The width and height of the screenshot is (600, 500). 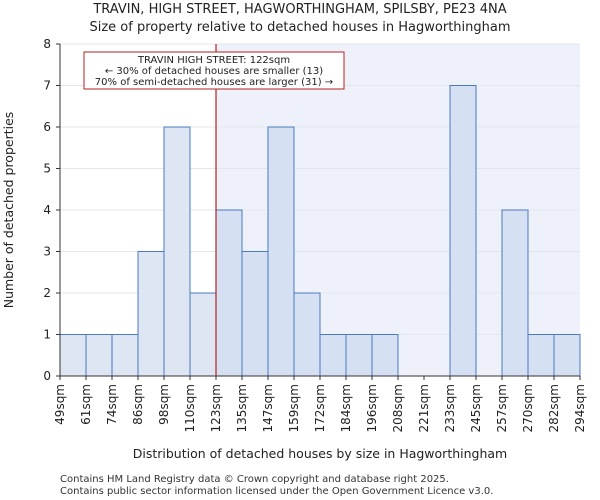 I want to click on x-tick-label: 208sqm, so click(x=398, y=408).